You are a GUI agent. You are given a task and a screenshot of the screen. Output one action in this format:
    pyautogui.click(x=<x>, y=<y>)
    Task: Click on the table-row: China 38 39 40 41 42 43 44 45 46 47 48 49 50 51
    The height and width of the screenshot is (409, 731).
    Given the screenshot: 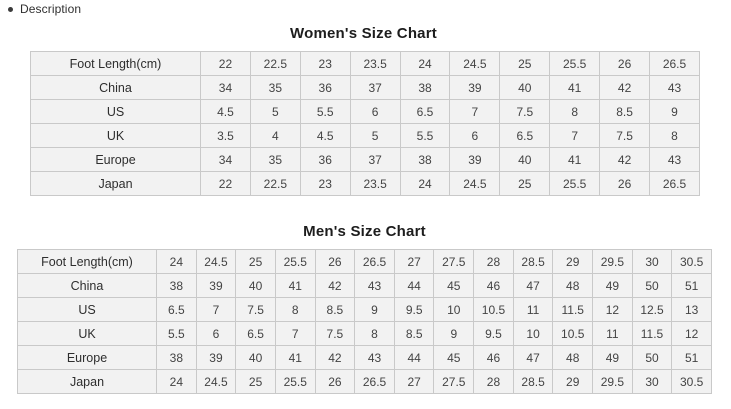 What is the action you would take?
    pyautogui.click(x=364, y=285)
    